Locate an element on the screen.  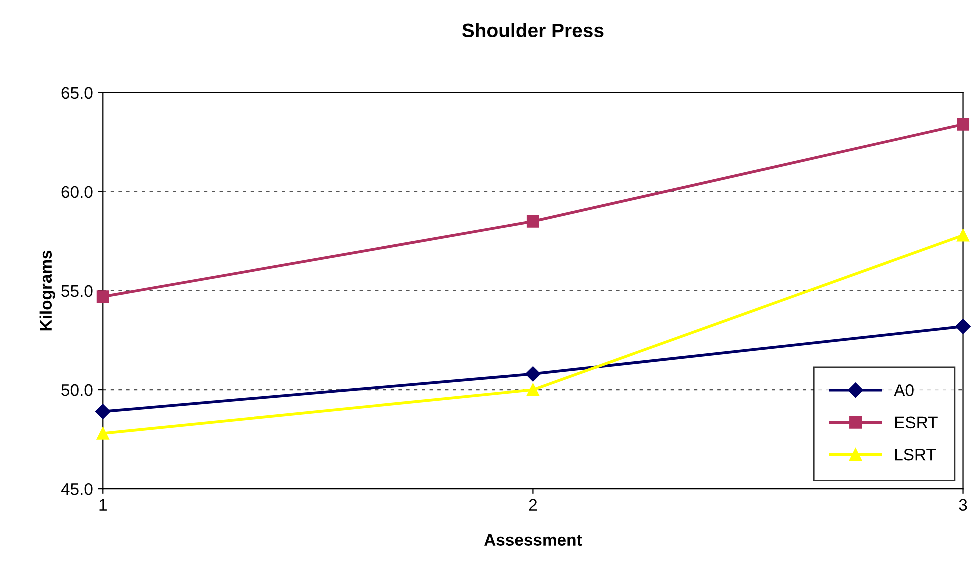
y-tick-label: 50.0 is located at coordinates (77, 390).